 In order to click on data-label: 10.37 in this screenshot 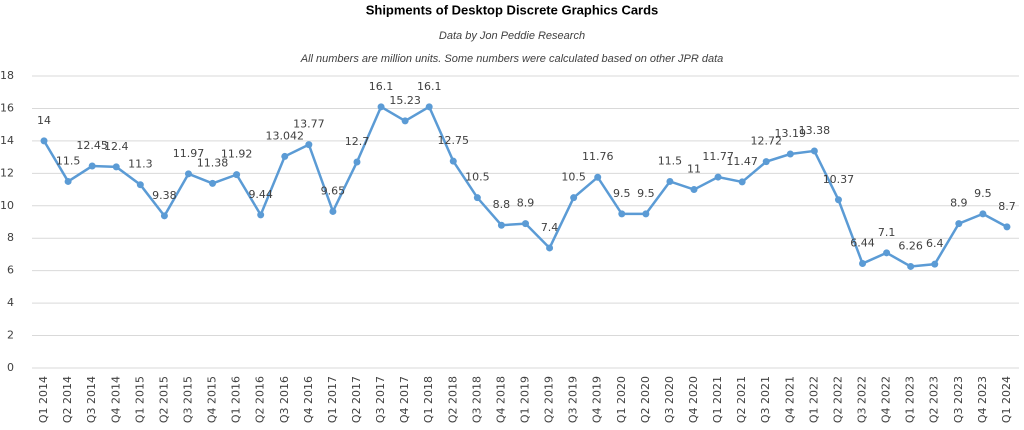, I will do `click(839, 179)`.